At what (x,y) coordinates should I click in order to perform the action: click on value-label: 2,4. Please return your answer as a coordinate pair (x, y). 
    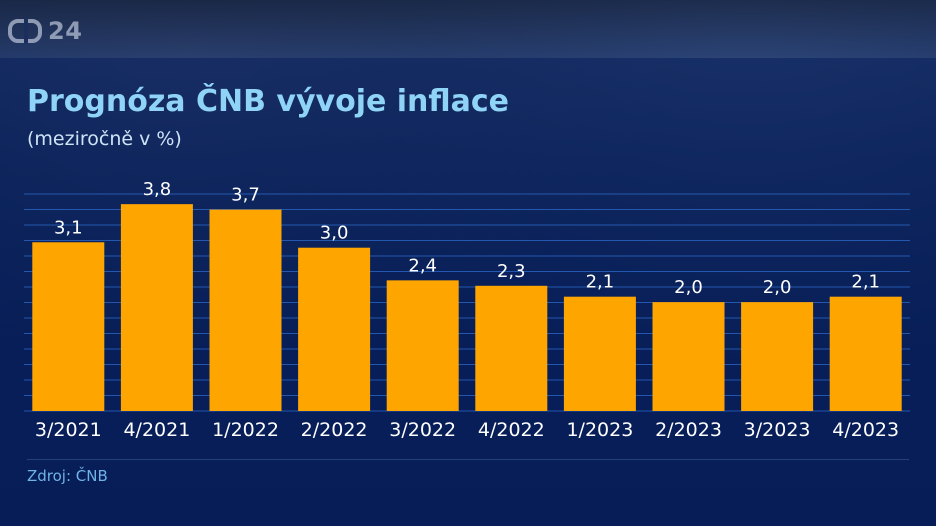
    Looking at the image, I should click on (422, 265).